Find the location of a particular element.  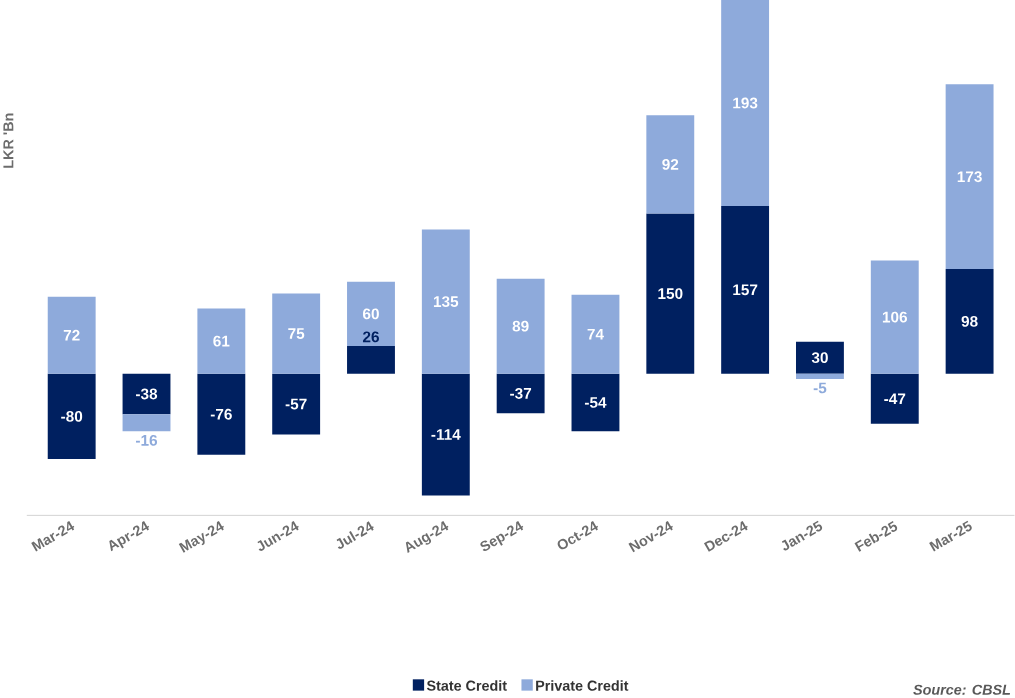

data-label: -38 is located at coordinates (147, 394).